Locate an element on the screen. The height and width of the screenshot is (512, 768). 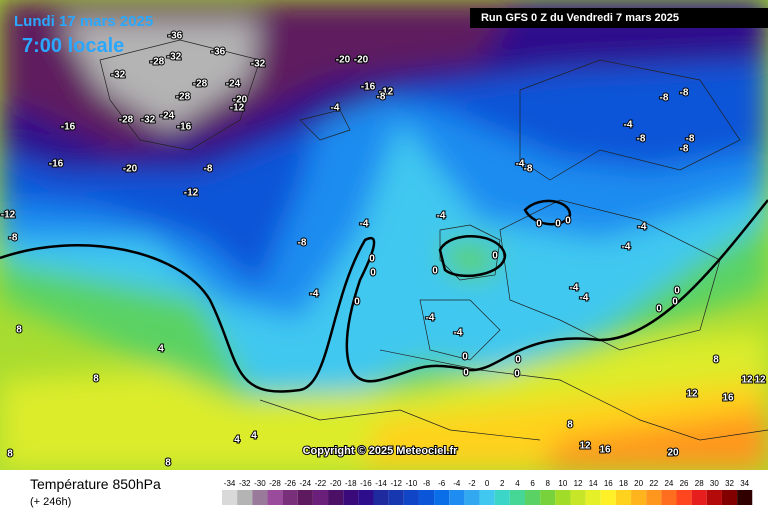
legend-label: 22 is located at coordinates (653, 483).